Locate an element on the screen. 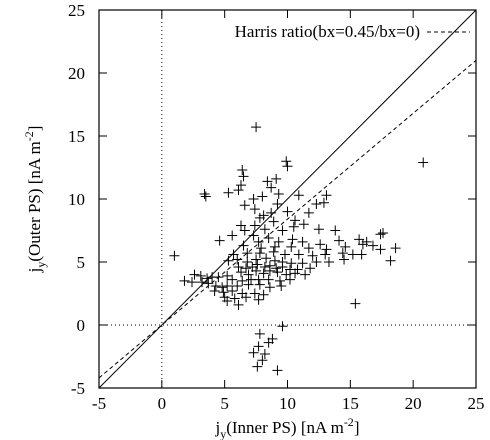 This screenshot has height=440, width=490. y-axis-label-end: ] is located at coordinates (34, 129).